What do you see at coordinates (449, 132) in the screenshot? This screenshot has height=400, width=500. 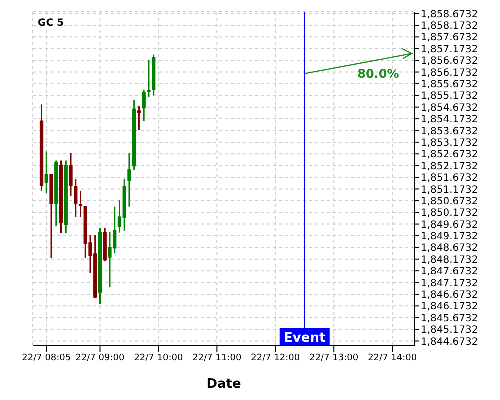 I see `y-tick-label: 1,853.6732` at bounding box center [449, 132].